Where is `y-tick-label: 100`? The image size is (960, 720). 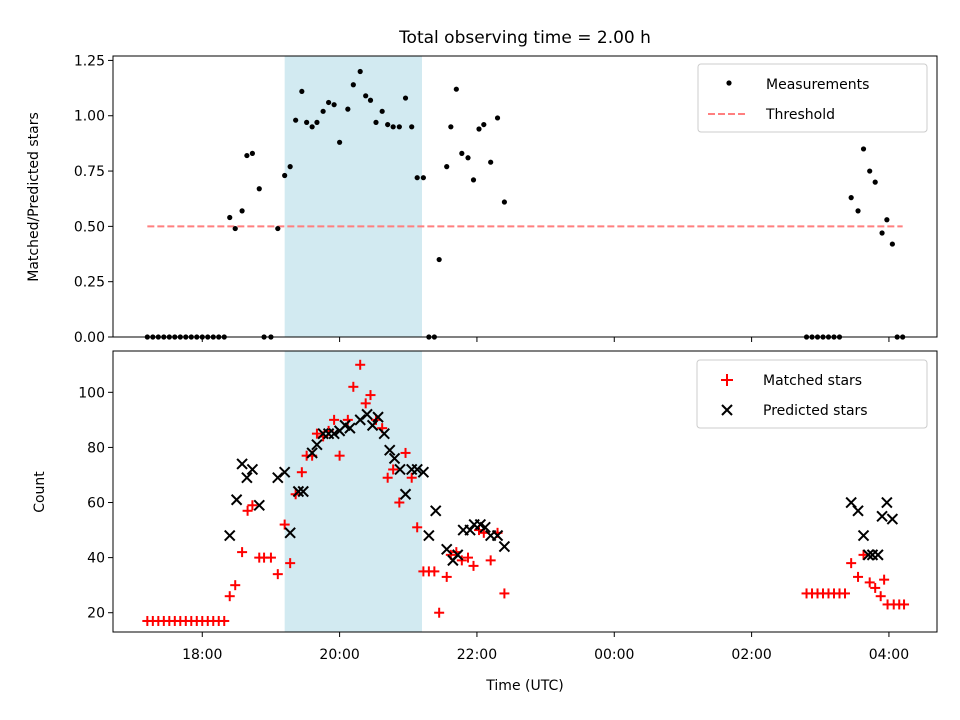 y-tick-label: 100 is located at coordinates (91, 393).